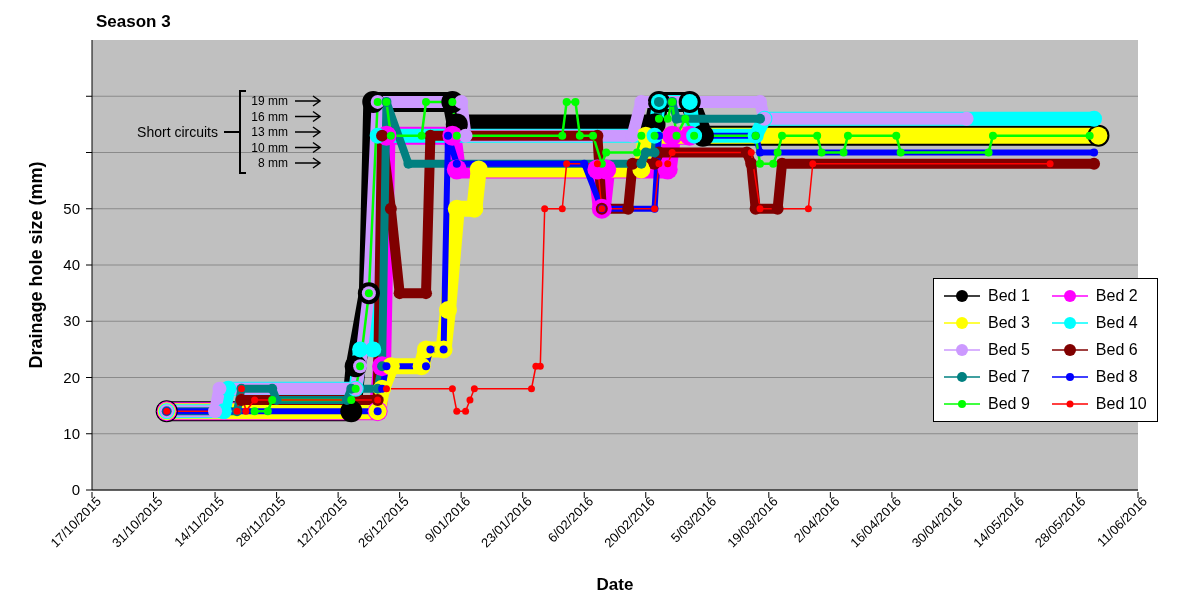 Image resolution: width=1180 pixels, height=598 pixels. Describe the element at coordinates (71, 433) in the screenshot. I see `y-tick-label: 10` at that location.